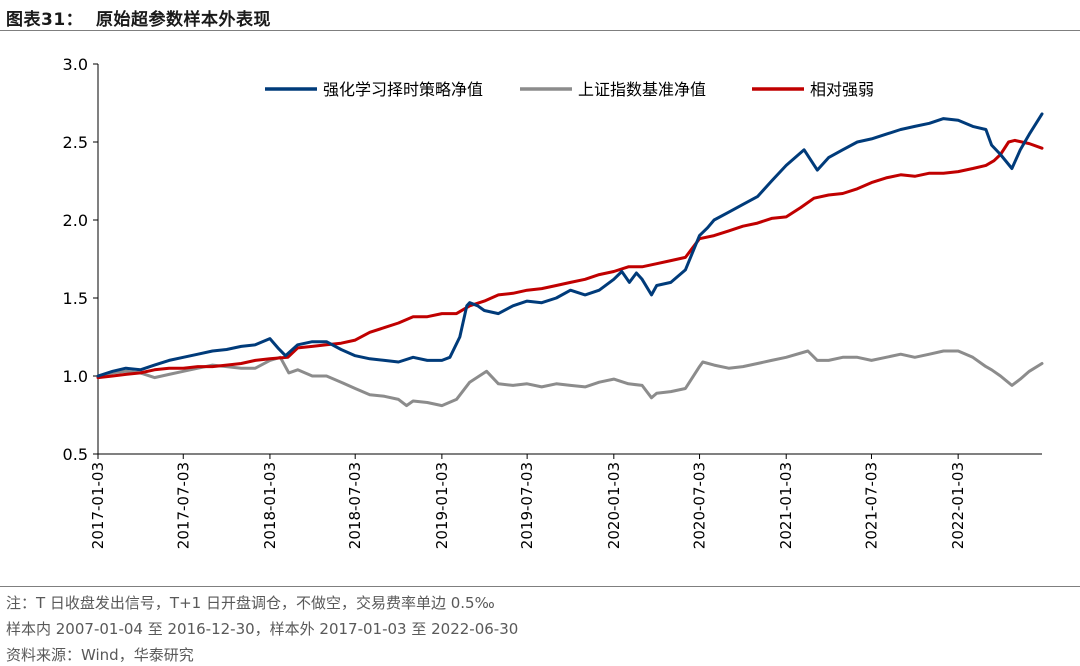 The height and width of the screenshot is (666, 1080). I want to click on y-tick-label: 2.5, so click(75, 142).